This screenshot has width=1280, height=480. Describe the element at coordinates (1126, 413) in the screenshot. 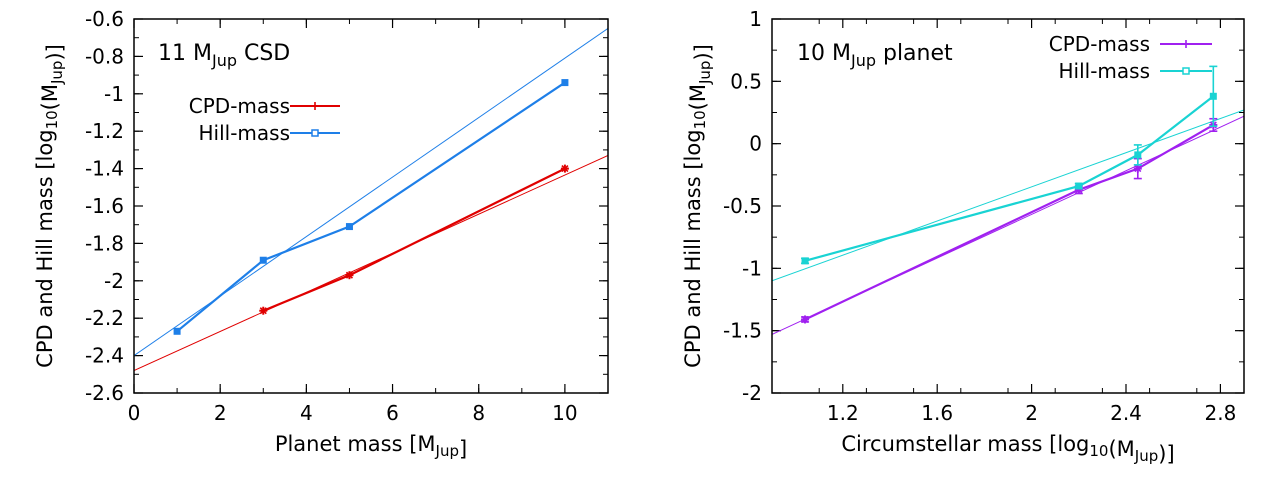

I see `x-tick-label: 2.4` at that location.